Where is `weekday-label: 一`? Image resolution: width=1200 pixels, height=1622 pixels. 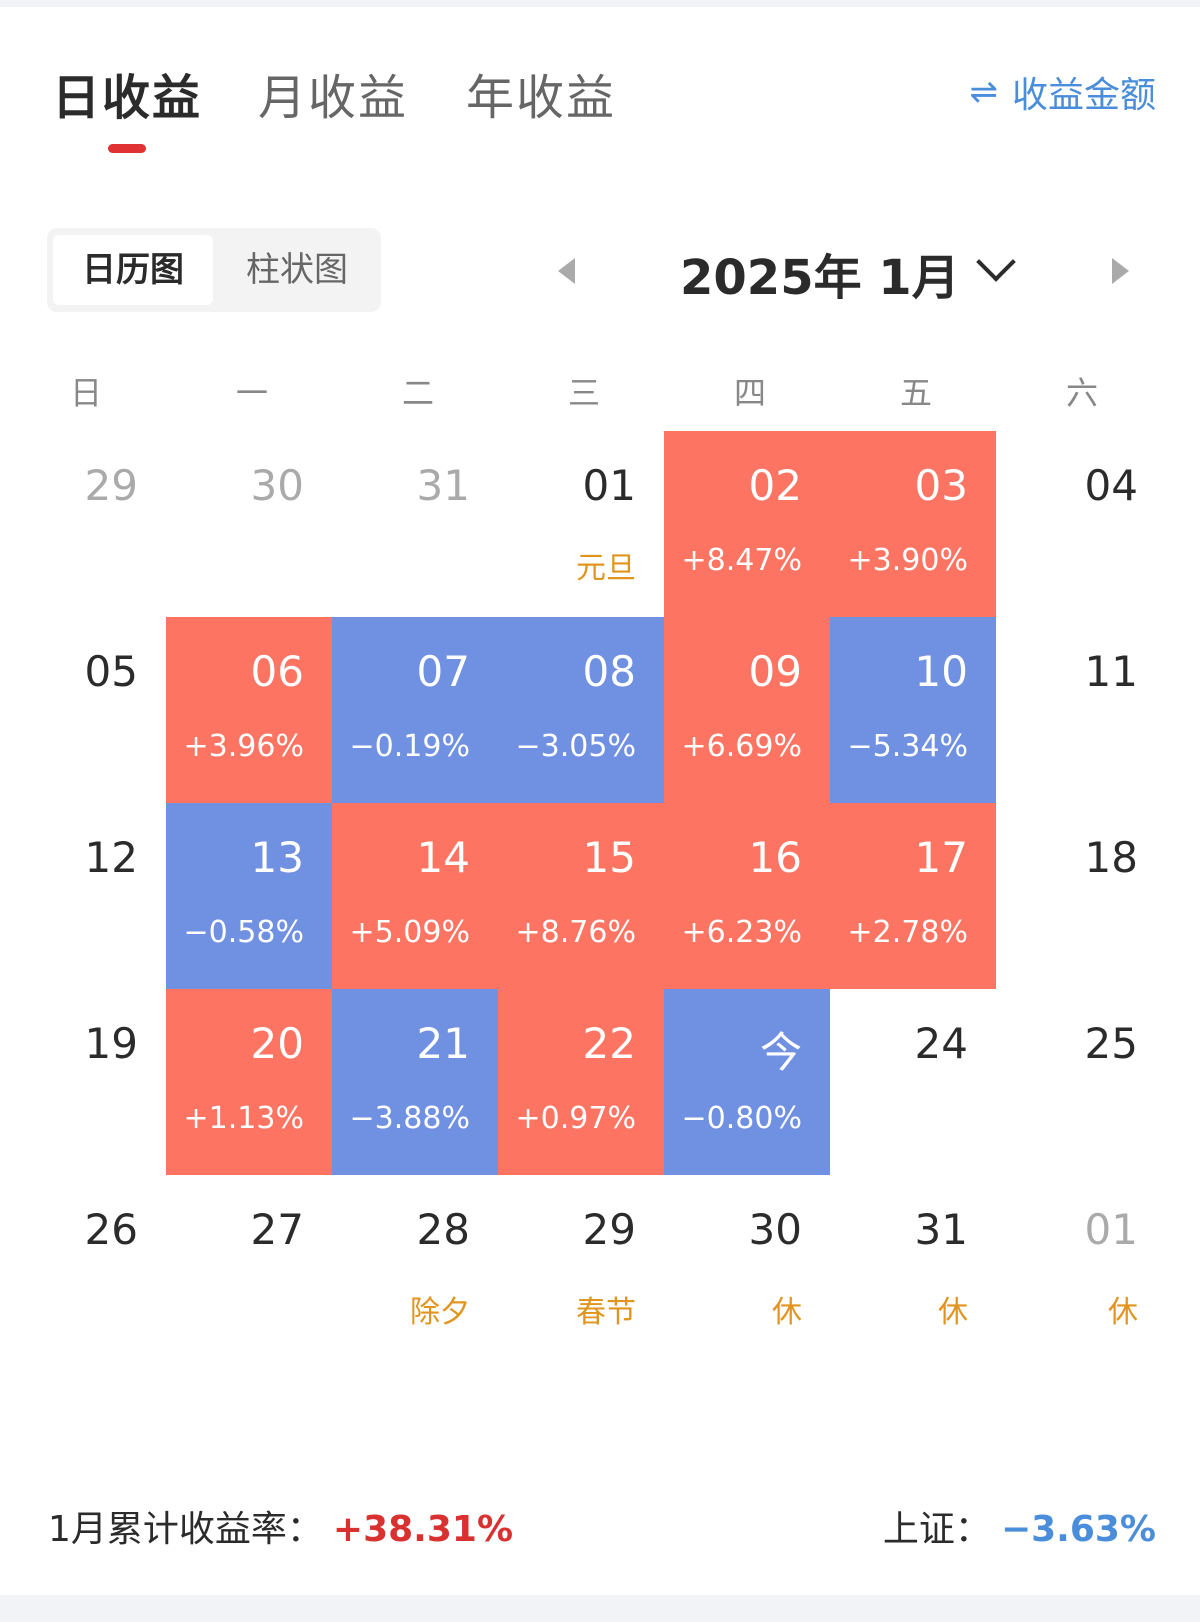 weekday-label: 一 is located at coordinates (251, 393).